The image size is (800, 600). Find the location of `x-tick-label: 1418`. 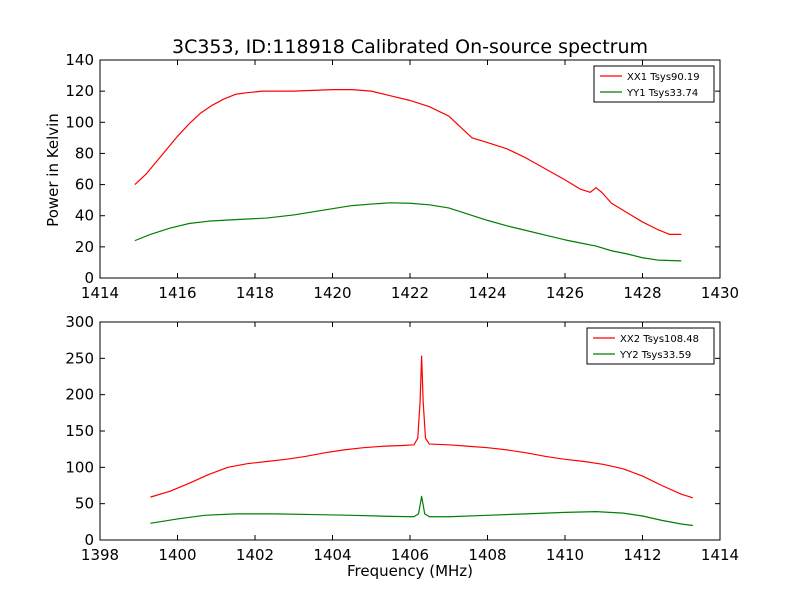

x-tick-label: 1418 is located at coordinates (255, 293).